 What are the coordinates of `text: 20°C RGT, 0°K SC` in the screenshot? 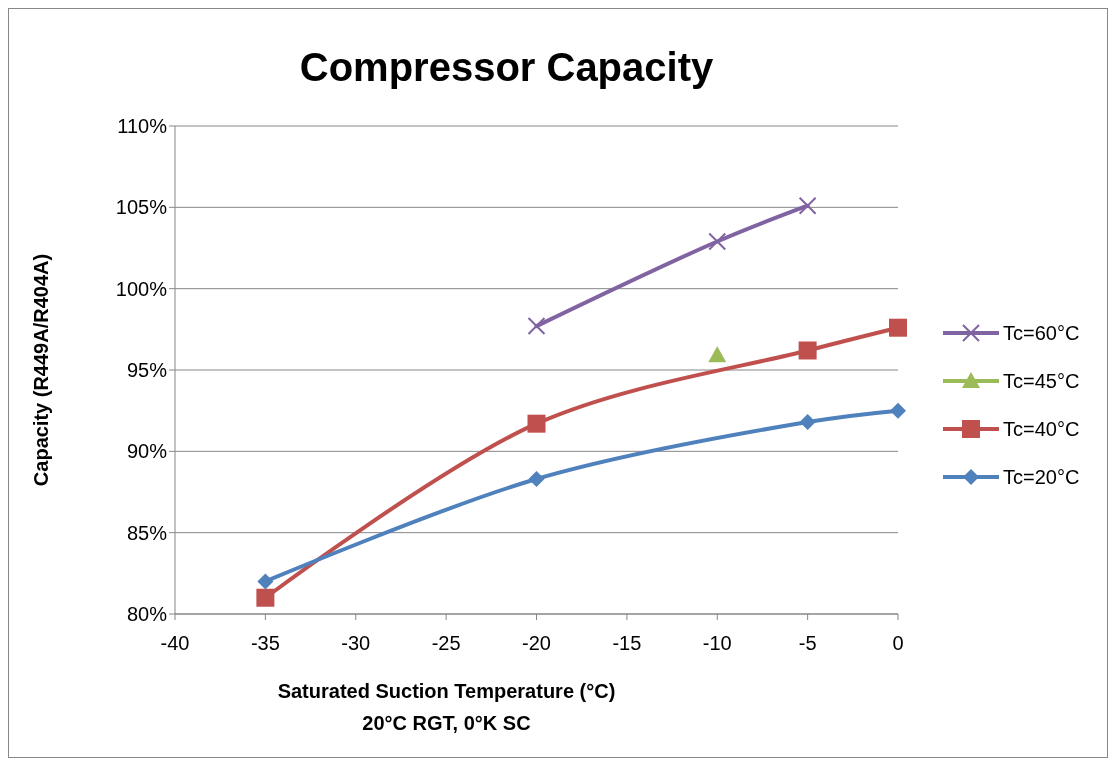 It's located at (446, 723).